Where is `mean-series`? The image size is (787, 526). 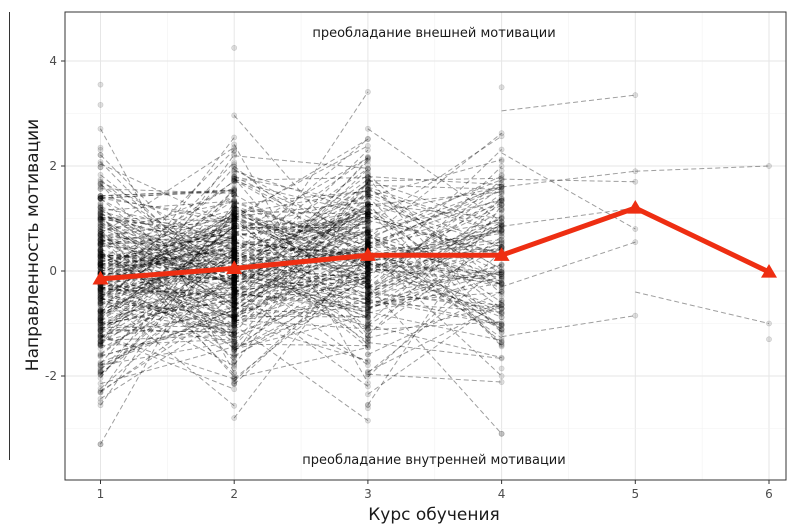 mean-series is located at coordinates (434, 242).